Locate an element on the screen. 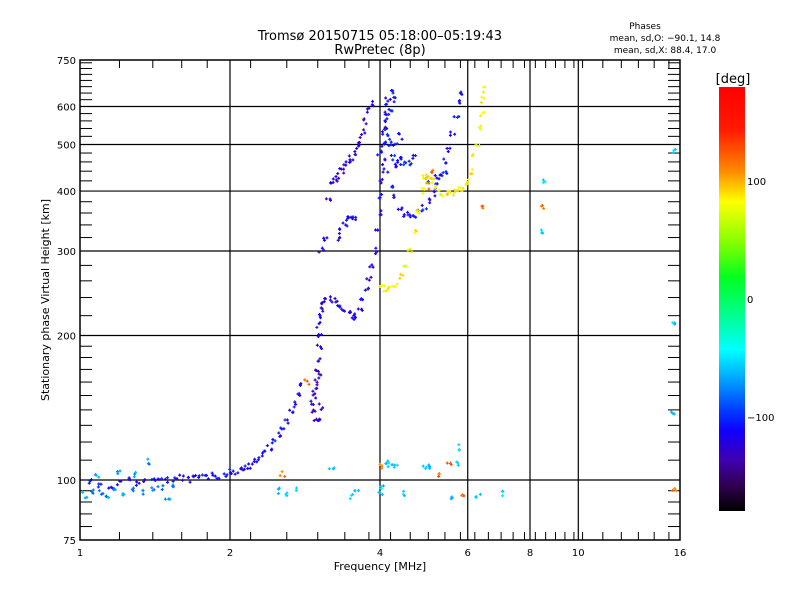 The width and height of the screenshot is (800, 600). stats-heading: Phases is located at coordinates (645, 27).